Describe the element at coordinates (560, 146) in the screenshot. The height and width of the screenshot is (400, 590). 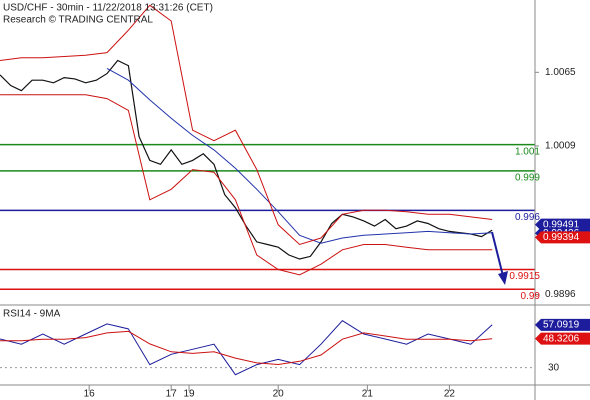
I see `y-tick-label: 1.0009` at that location.